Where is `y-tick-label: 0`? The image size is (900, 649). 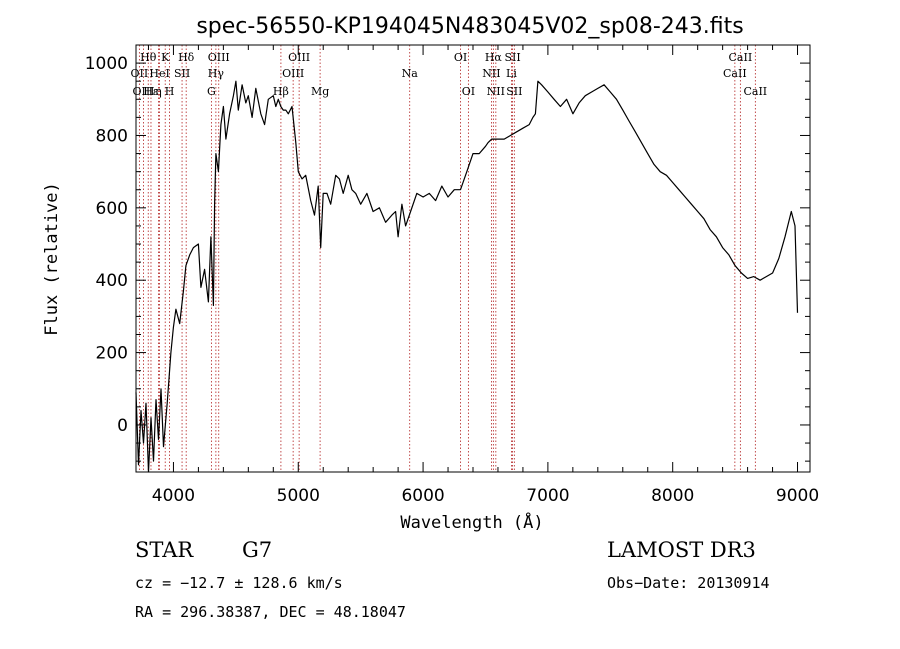 y-tick-label: 0 is located at coordinates (122, 426).